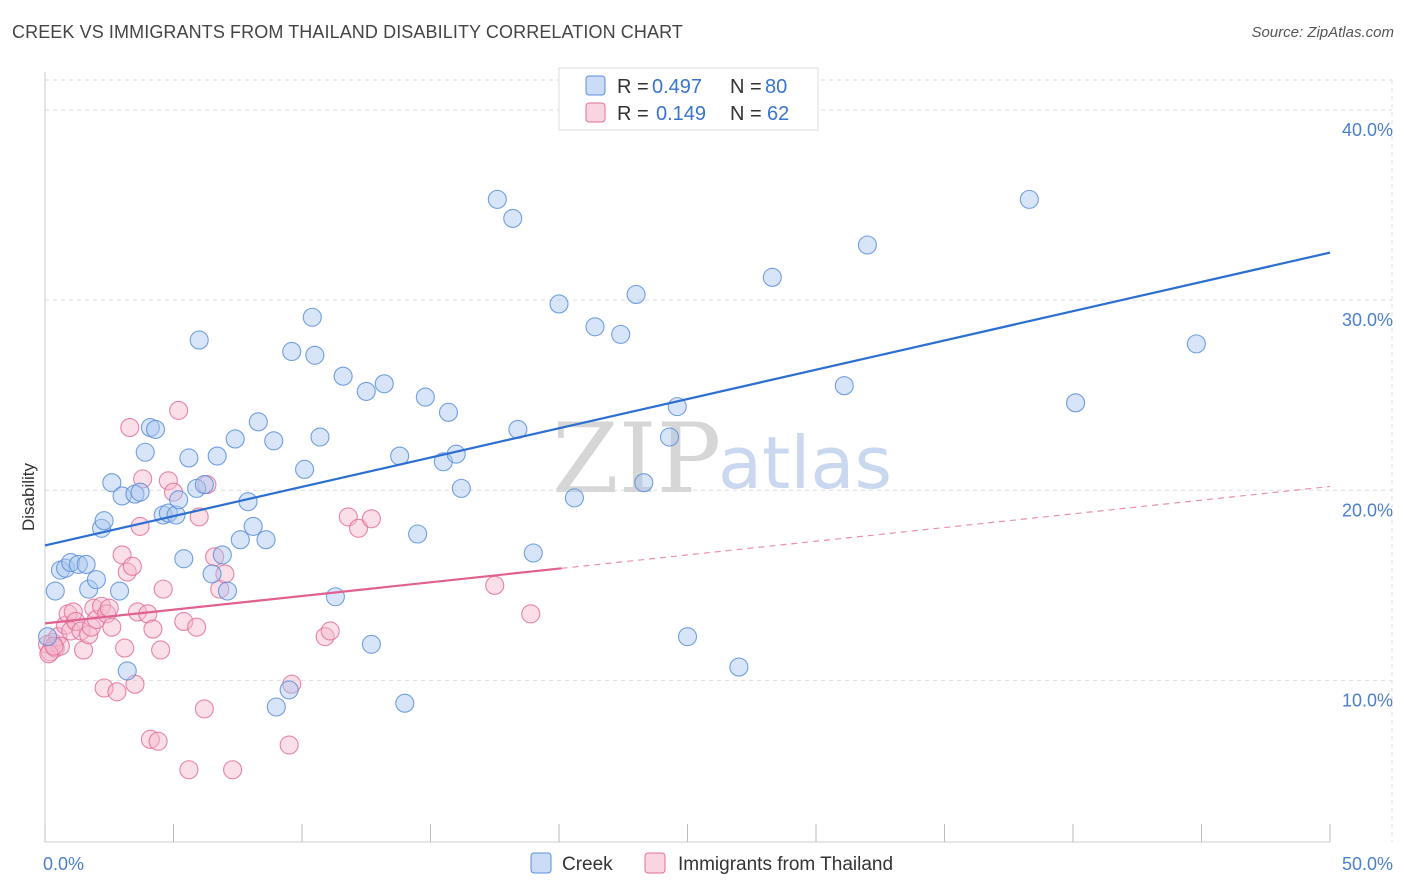 This screenshot has height=892, width=1406. What do you see at coordinates (633, 114) in the screenshot?
I see `legend-thailand-r-label: R =` at bounding box center [633, 114].